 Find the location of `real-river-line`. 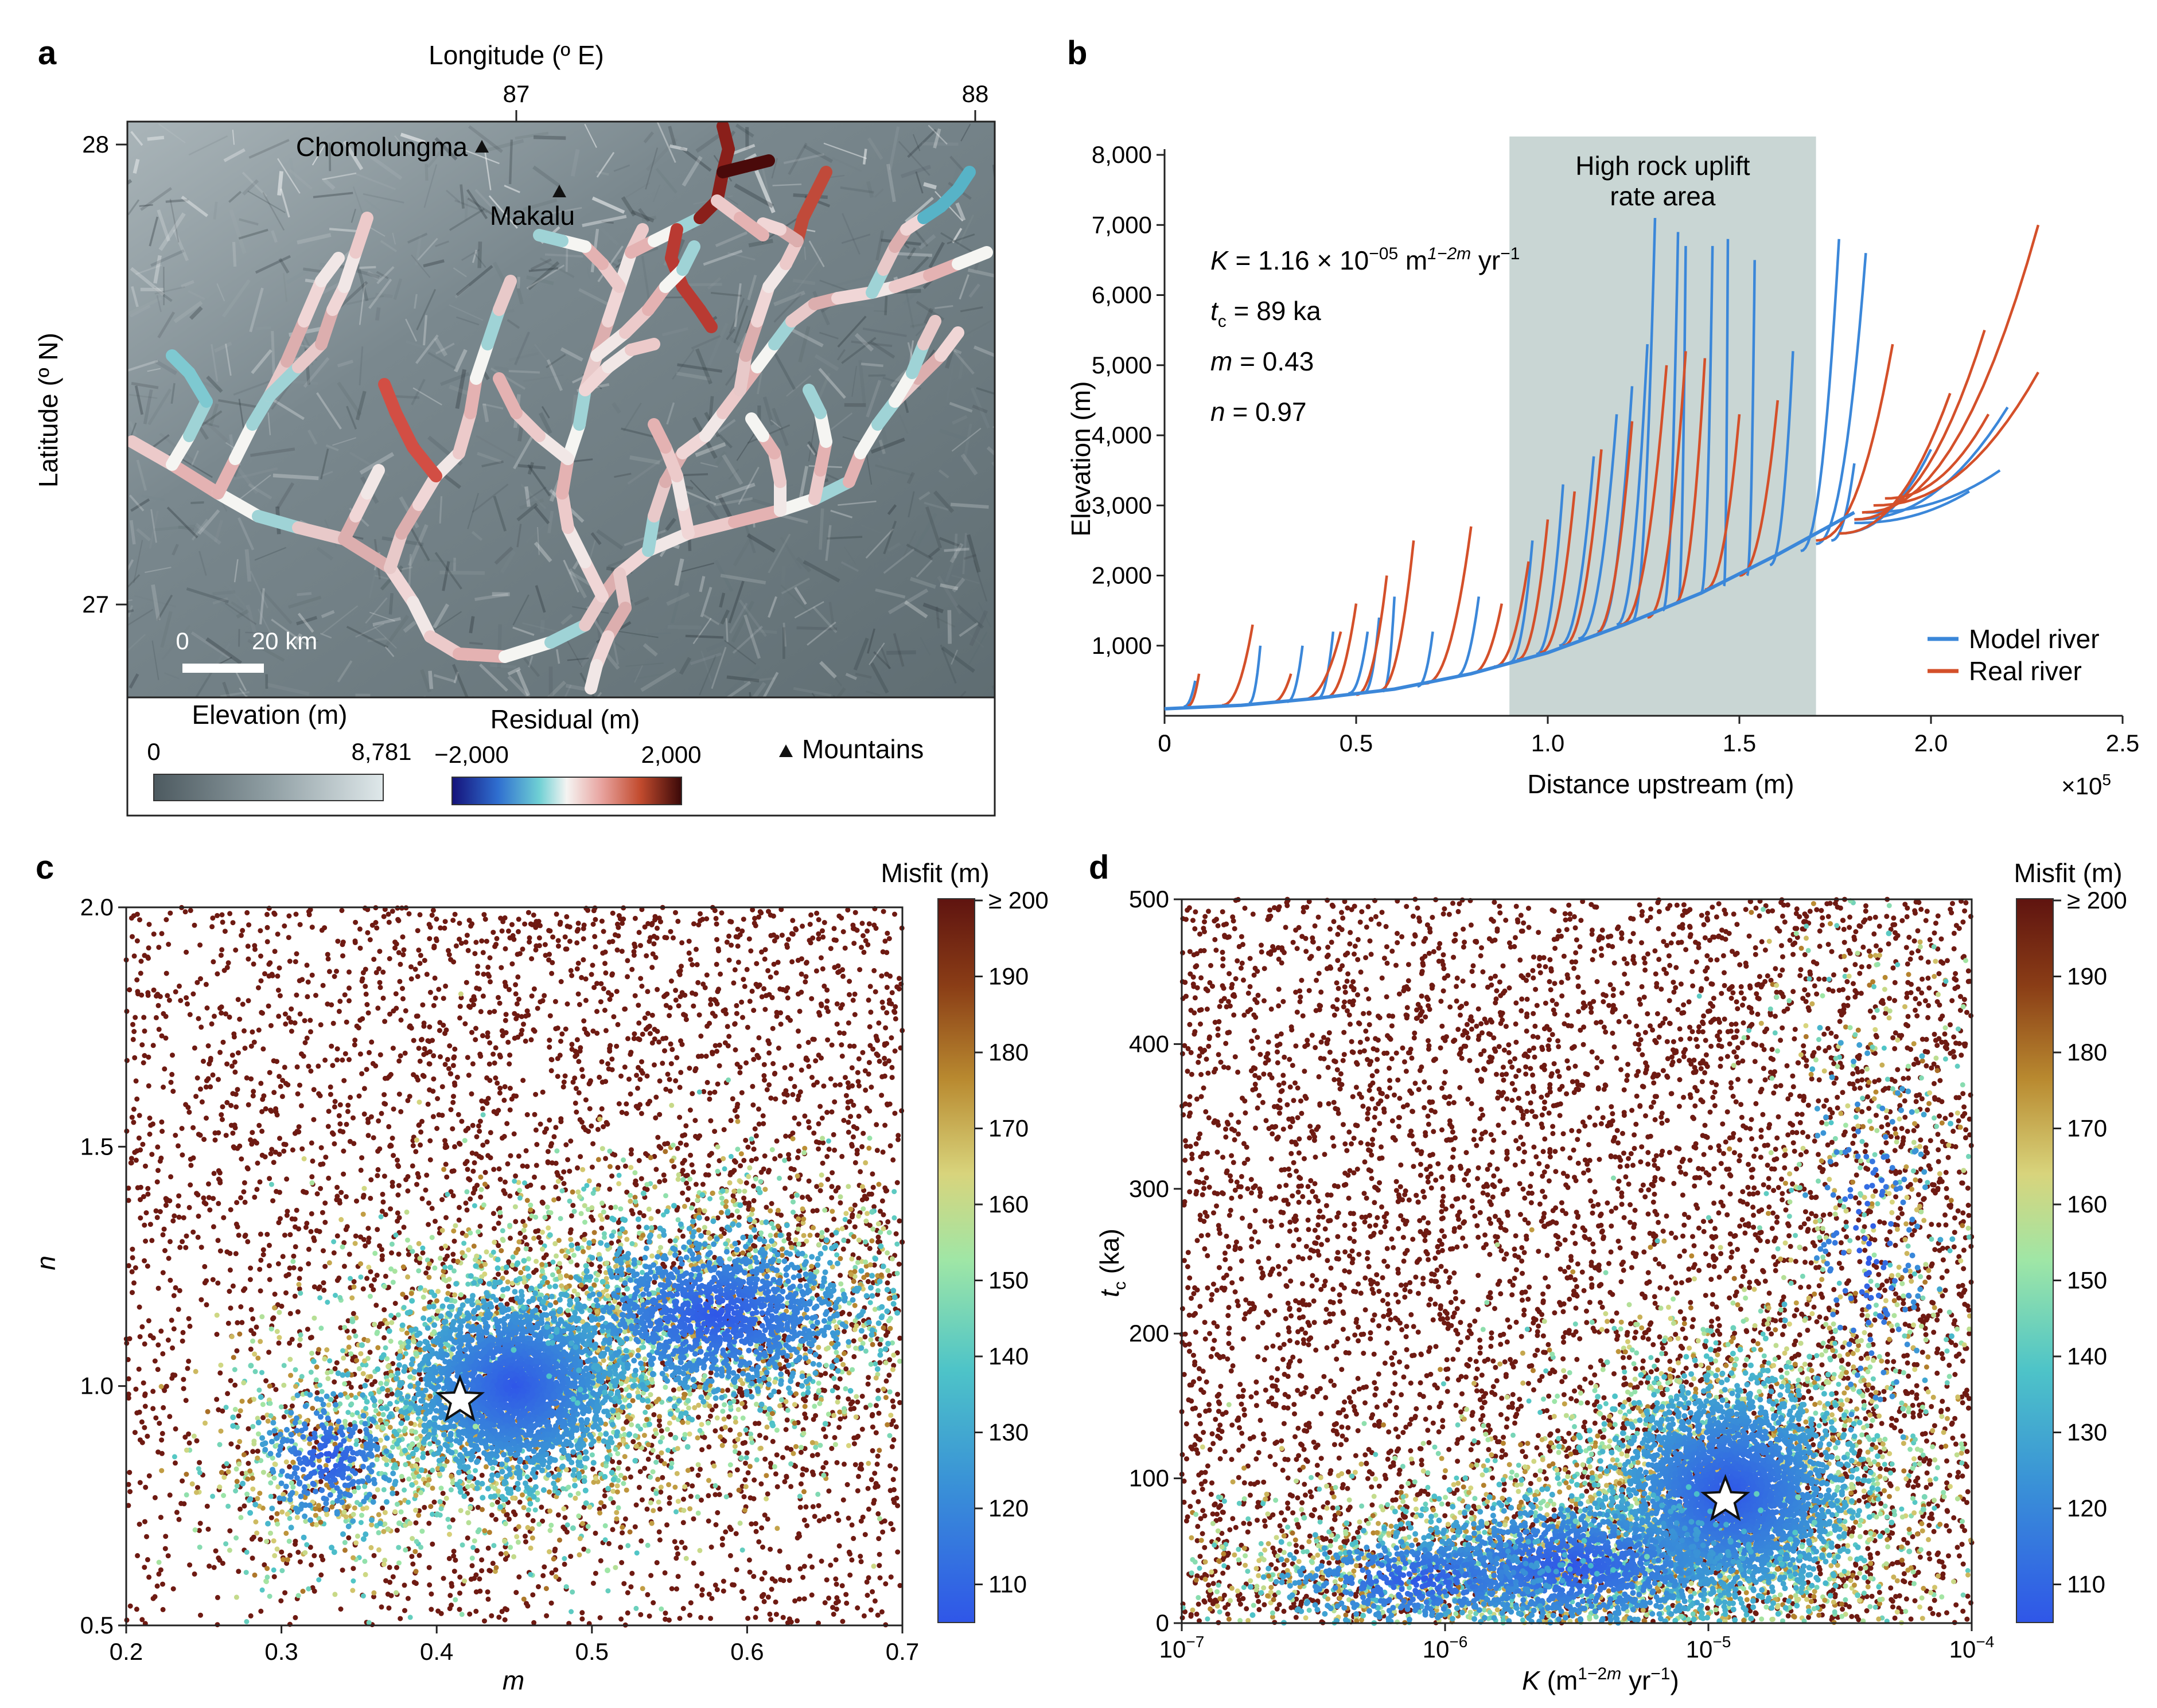

real-river-line is located at coordinates (1920, 425).